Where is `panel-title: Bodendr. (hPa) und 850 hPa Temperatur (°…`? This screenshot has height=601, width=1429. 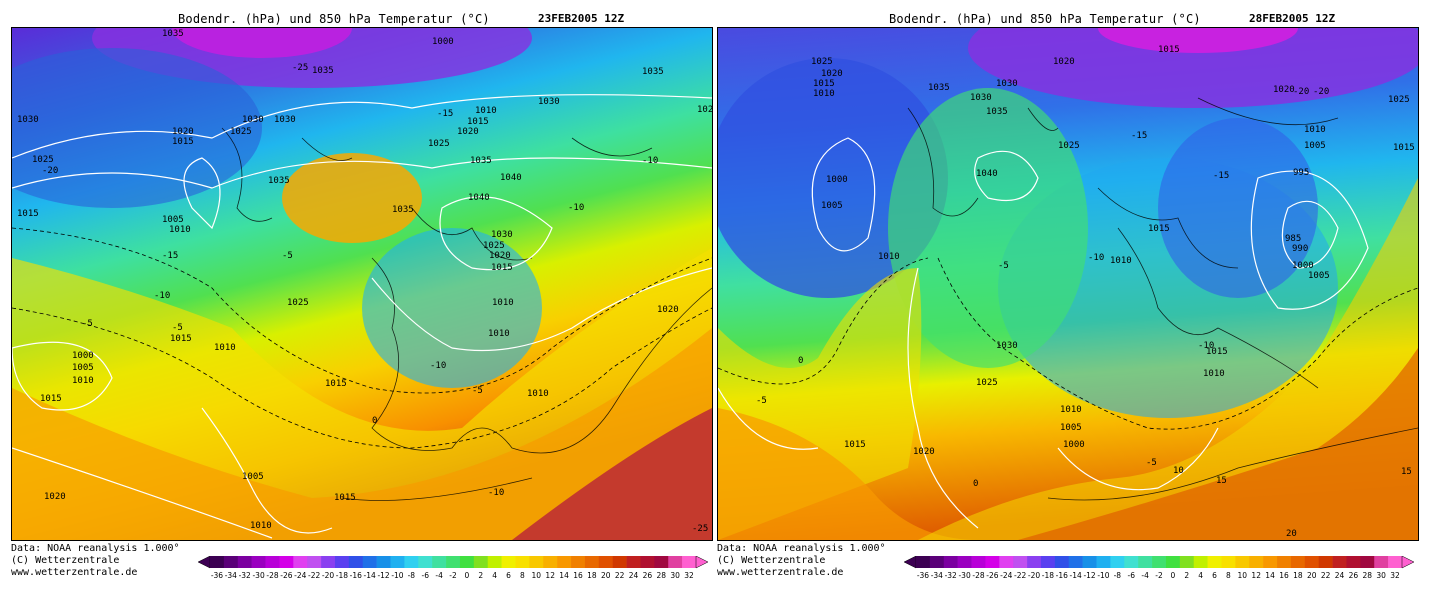 panel-title: Bodendr. (hPa) und 850 hPa Temperatur (°… is located at coordinates (1045, 19).